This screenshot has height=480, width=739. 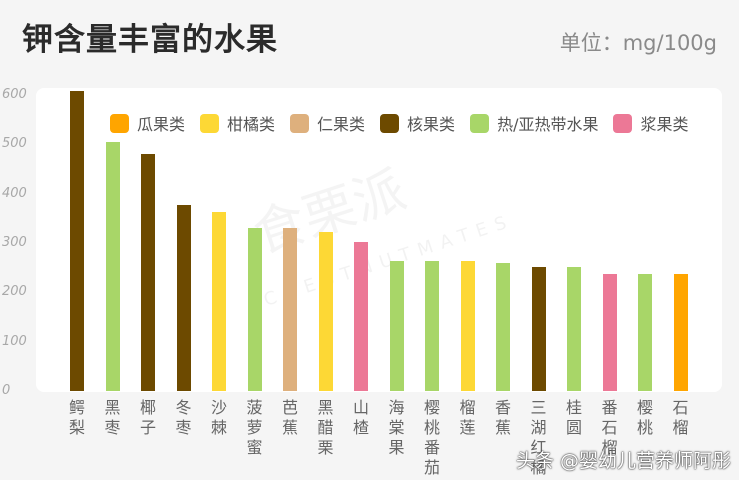 I want to click on legend-item: 核果类, so click(x=417, y=123).